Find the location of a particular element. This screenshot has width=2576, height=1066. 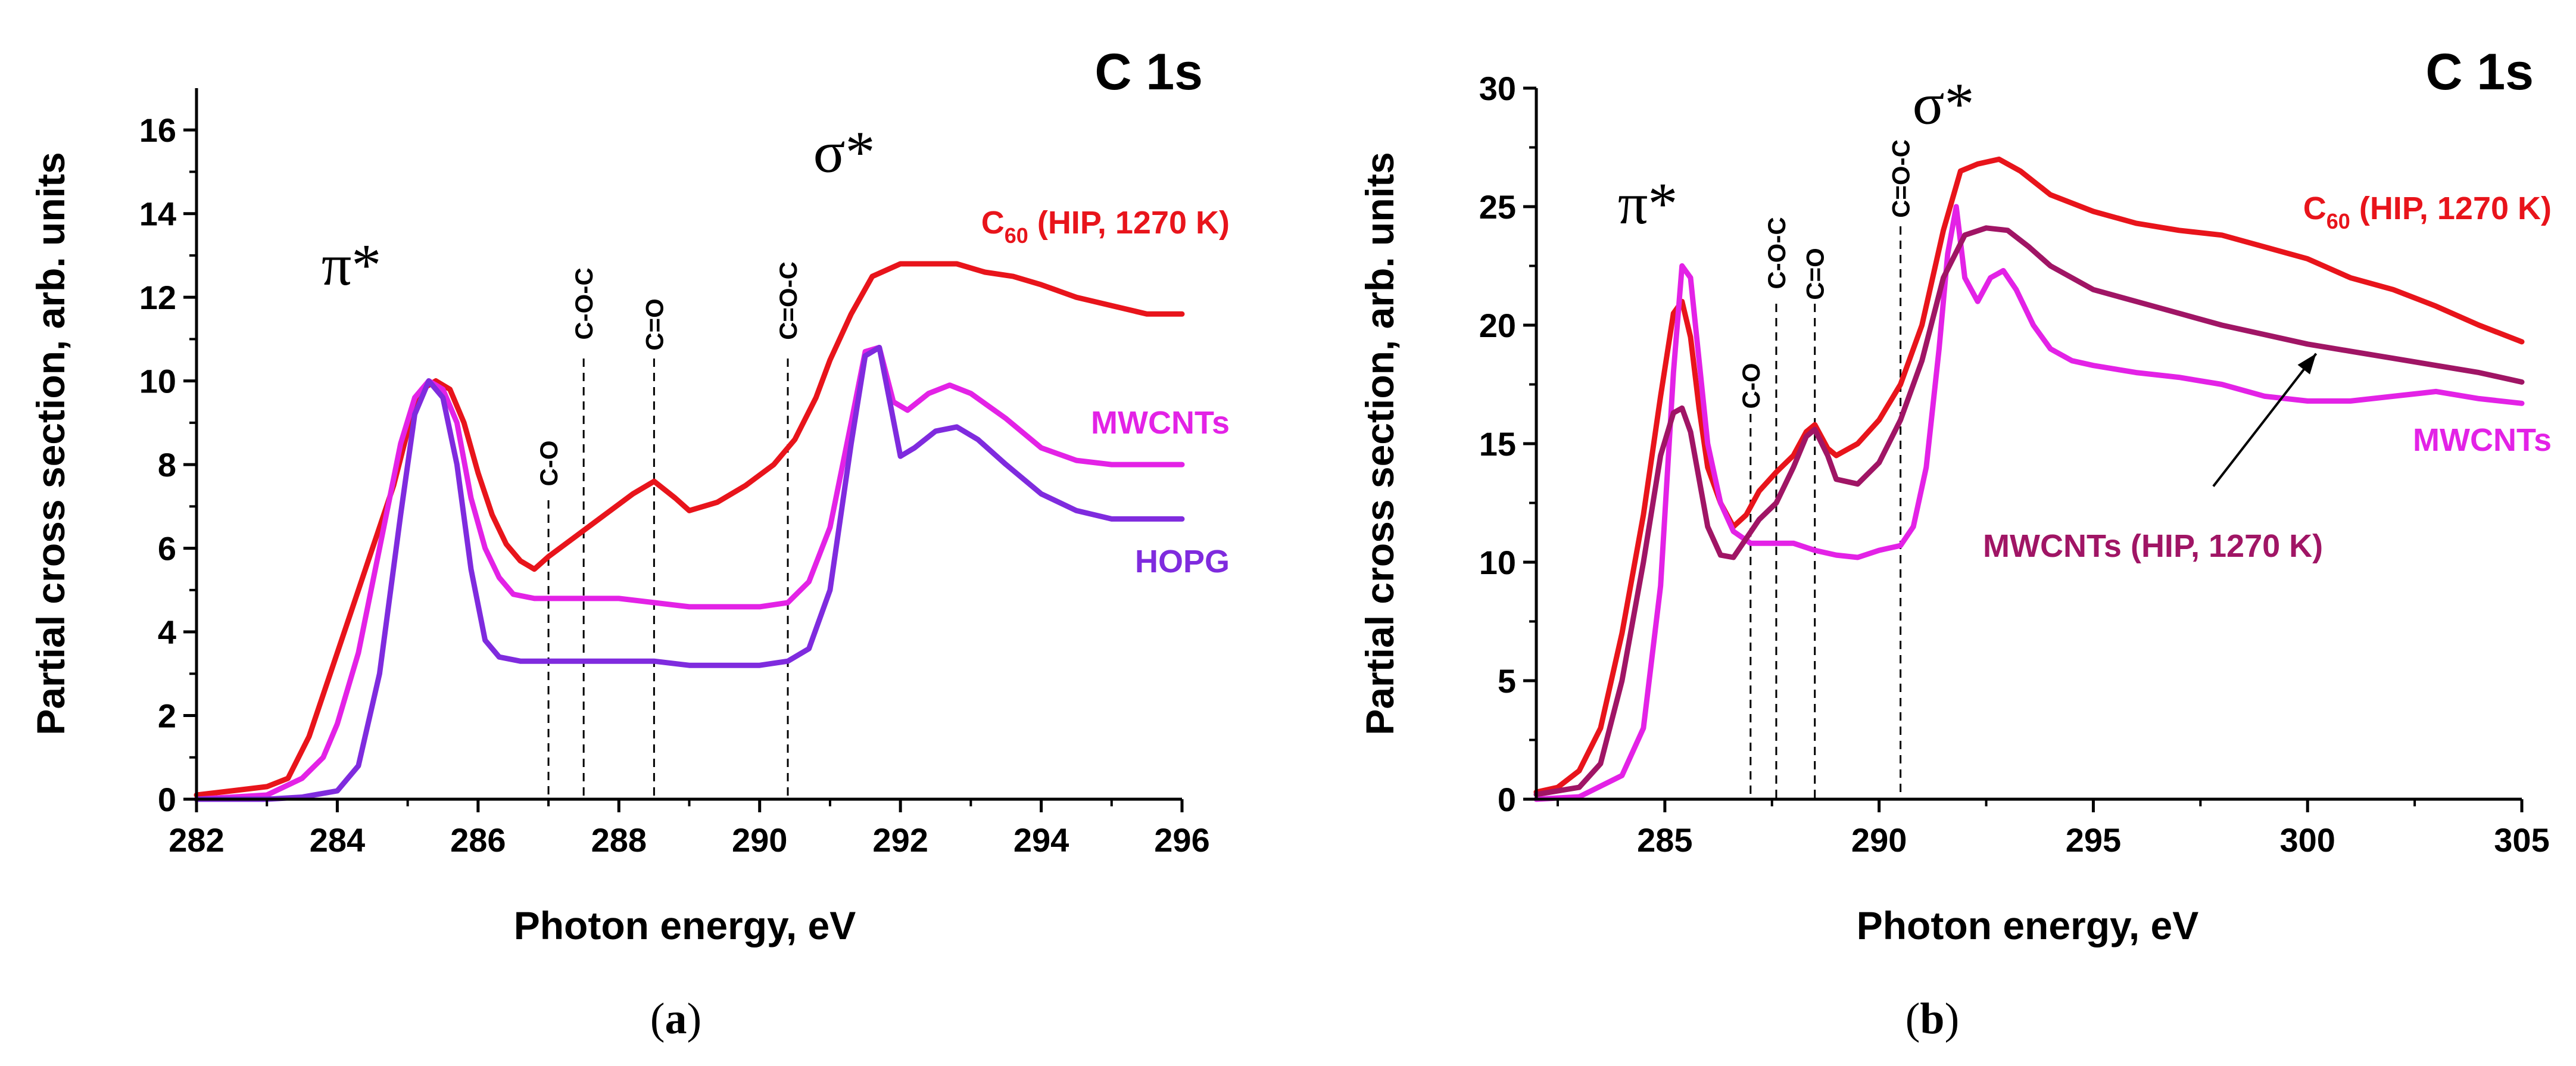

y-tick-label: 8 is located at coordinates (167, 465).